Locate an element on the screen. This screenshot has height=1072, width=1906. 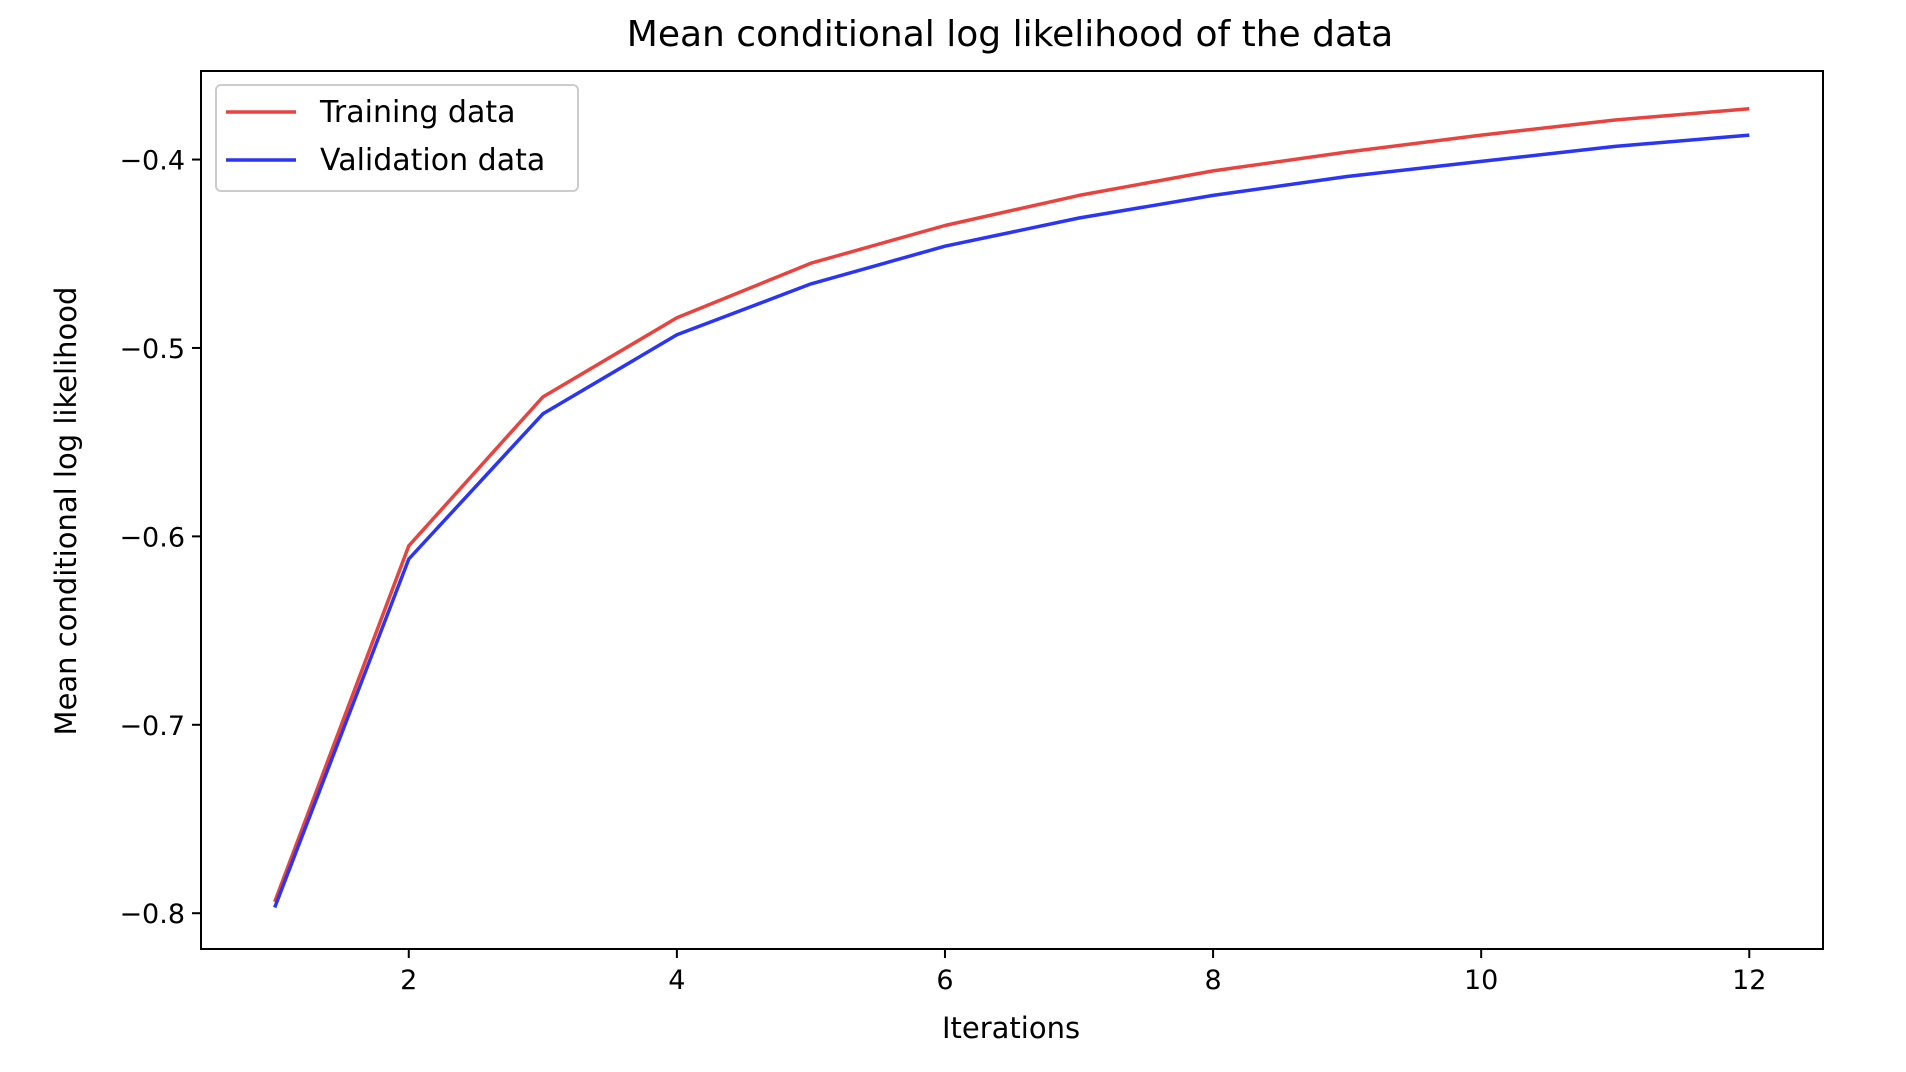
y-tick-label: −0.4 is located at coordinates (152, 161).